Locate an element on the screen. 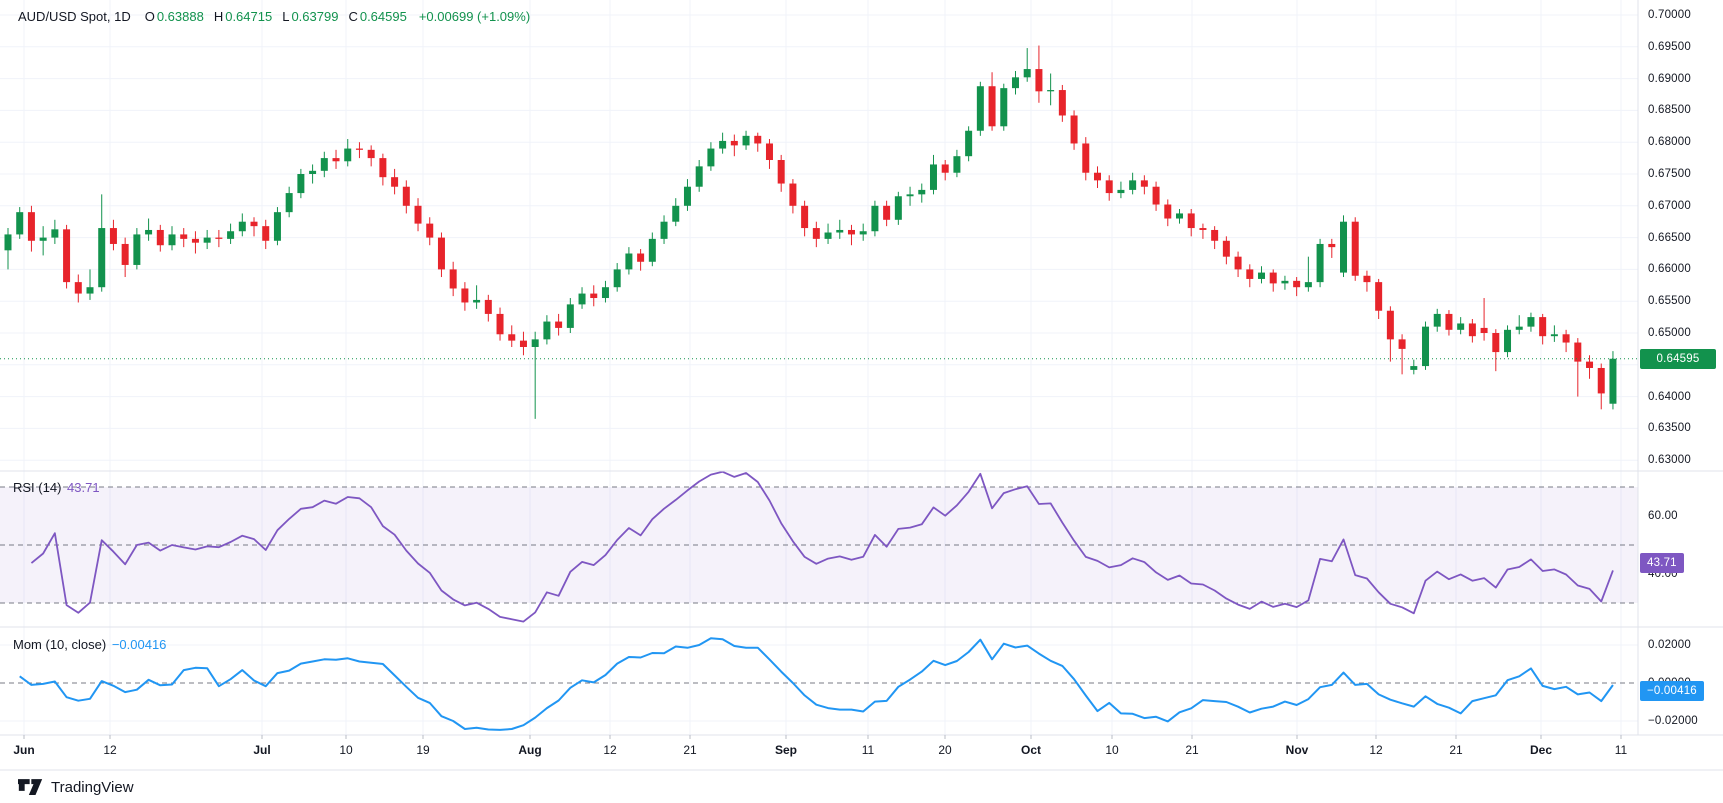 This screenshot has height=803, width=1723. time-axis-label: 21 is located at coordinates (1192, 750).